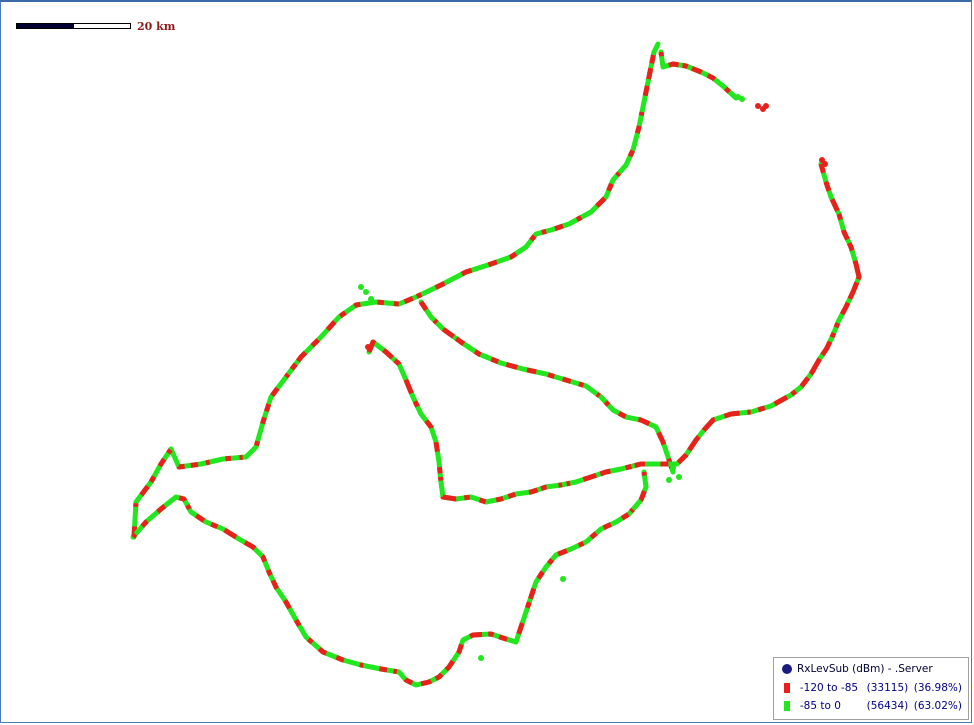 Image resolution: width=974 pixels, height=725 pixels. What do you see at coordinates (937, 688) in the screenshot?
I see `legend-percent: (36.98%)` at bounding box center [937, 688].